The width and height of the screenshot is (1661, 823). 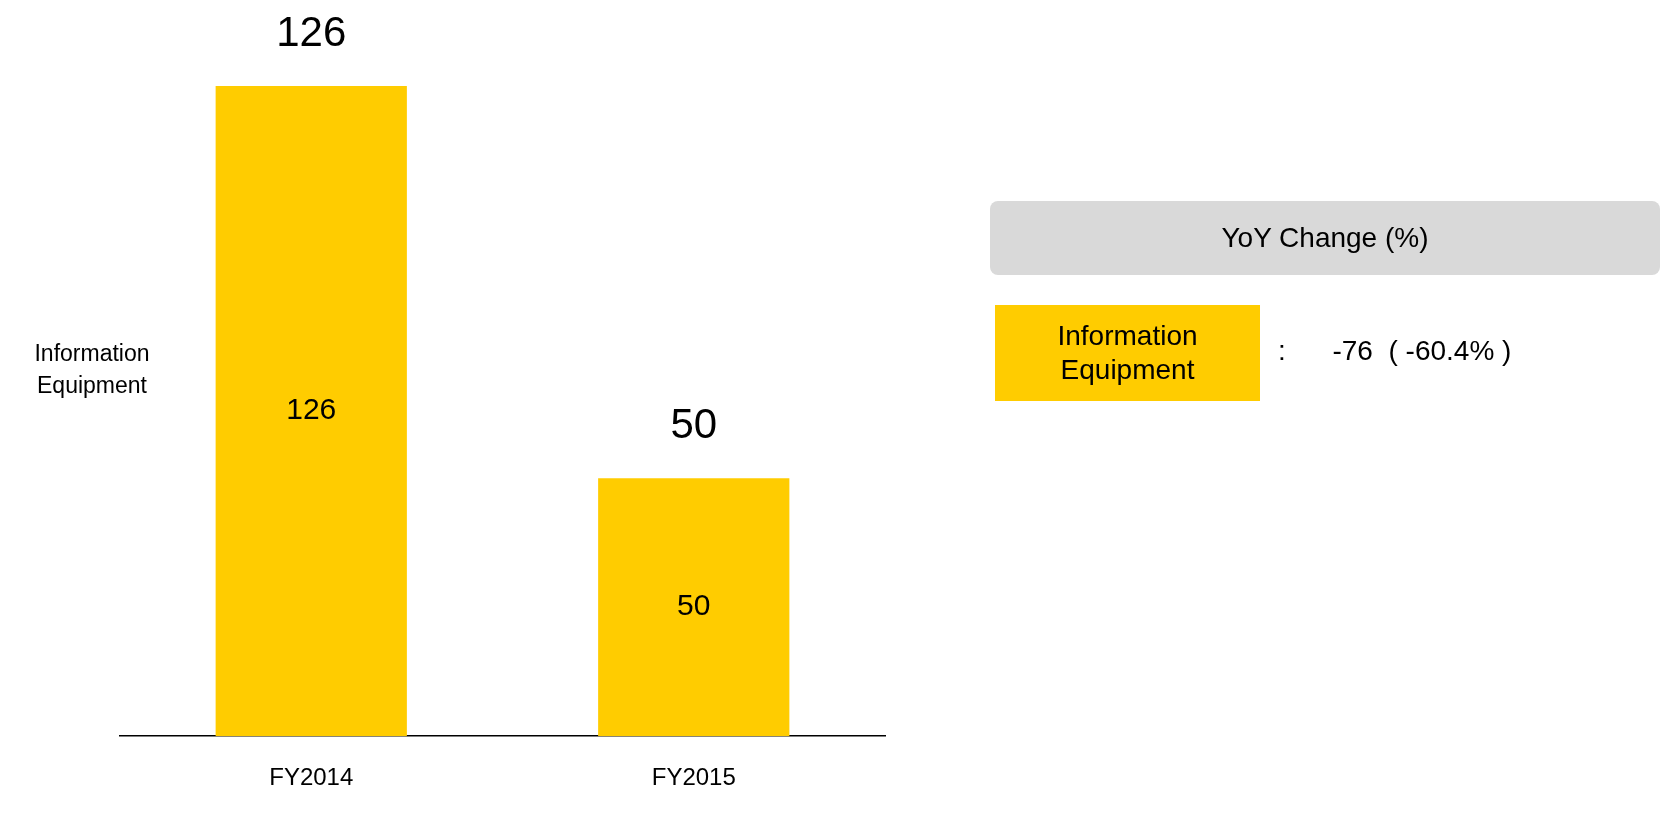 I want to click on total-label: 126, so click(x=311, y=31).